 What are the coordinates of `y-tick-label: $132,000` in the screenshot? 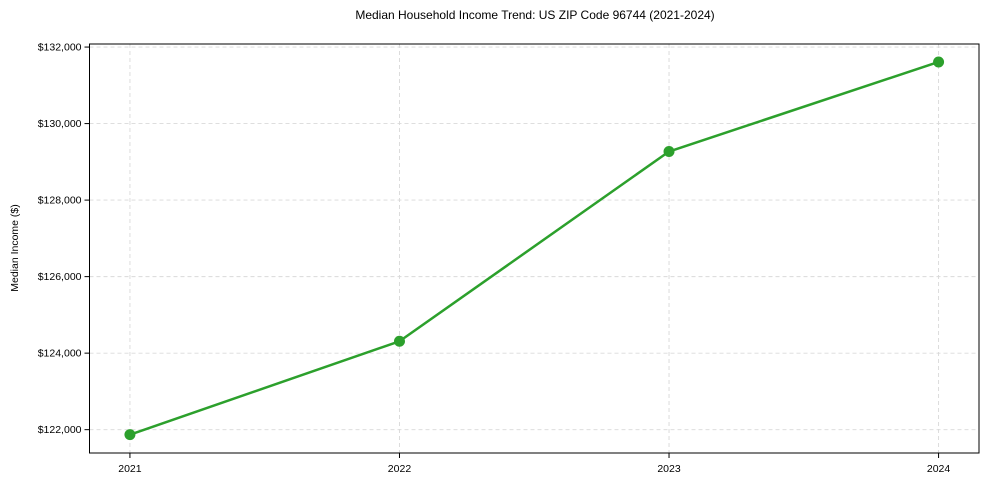 It's located at (60, 48).